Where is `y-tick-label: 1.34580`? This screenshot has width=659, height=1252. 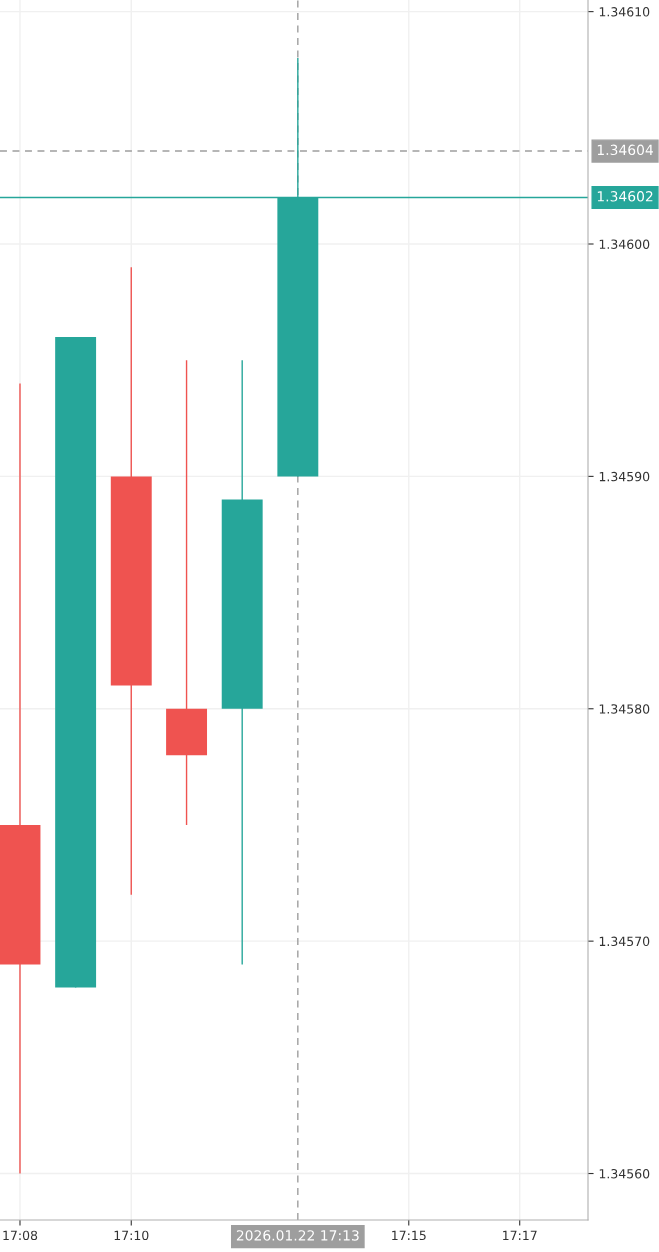 y-tick-label: 1.34580 is located at coordinates (624, 709).